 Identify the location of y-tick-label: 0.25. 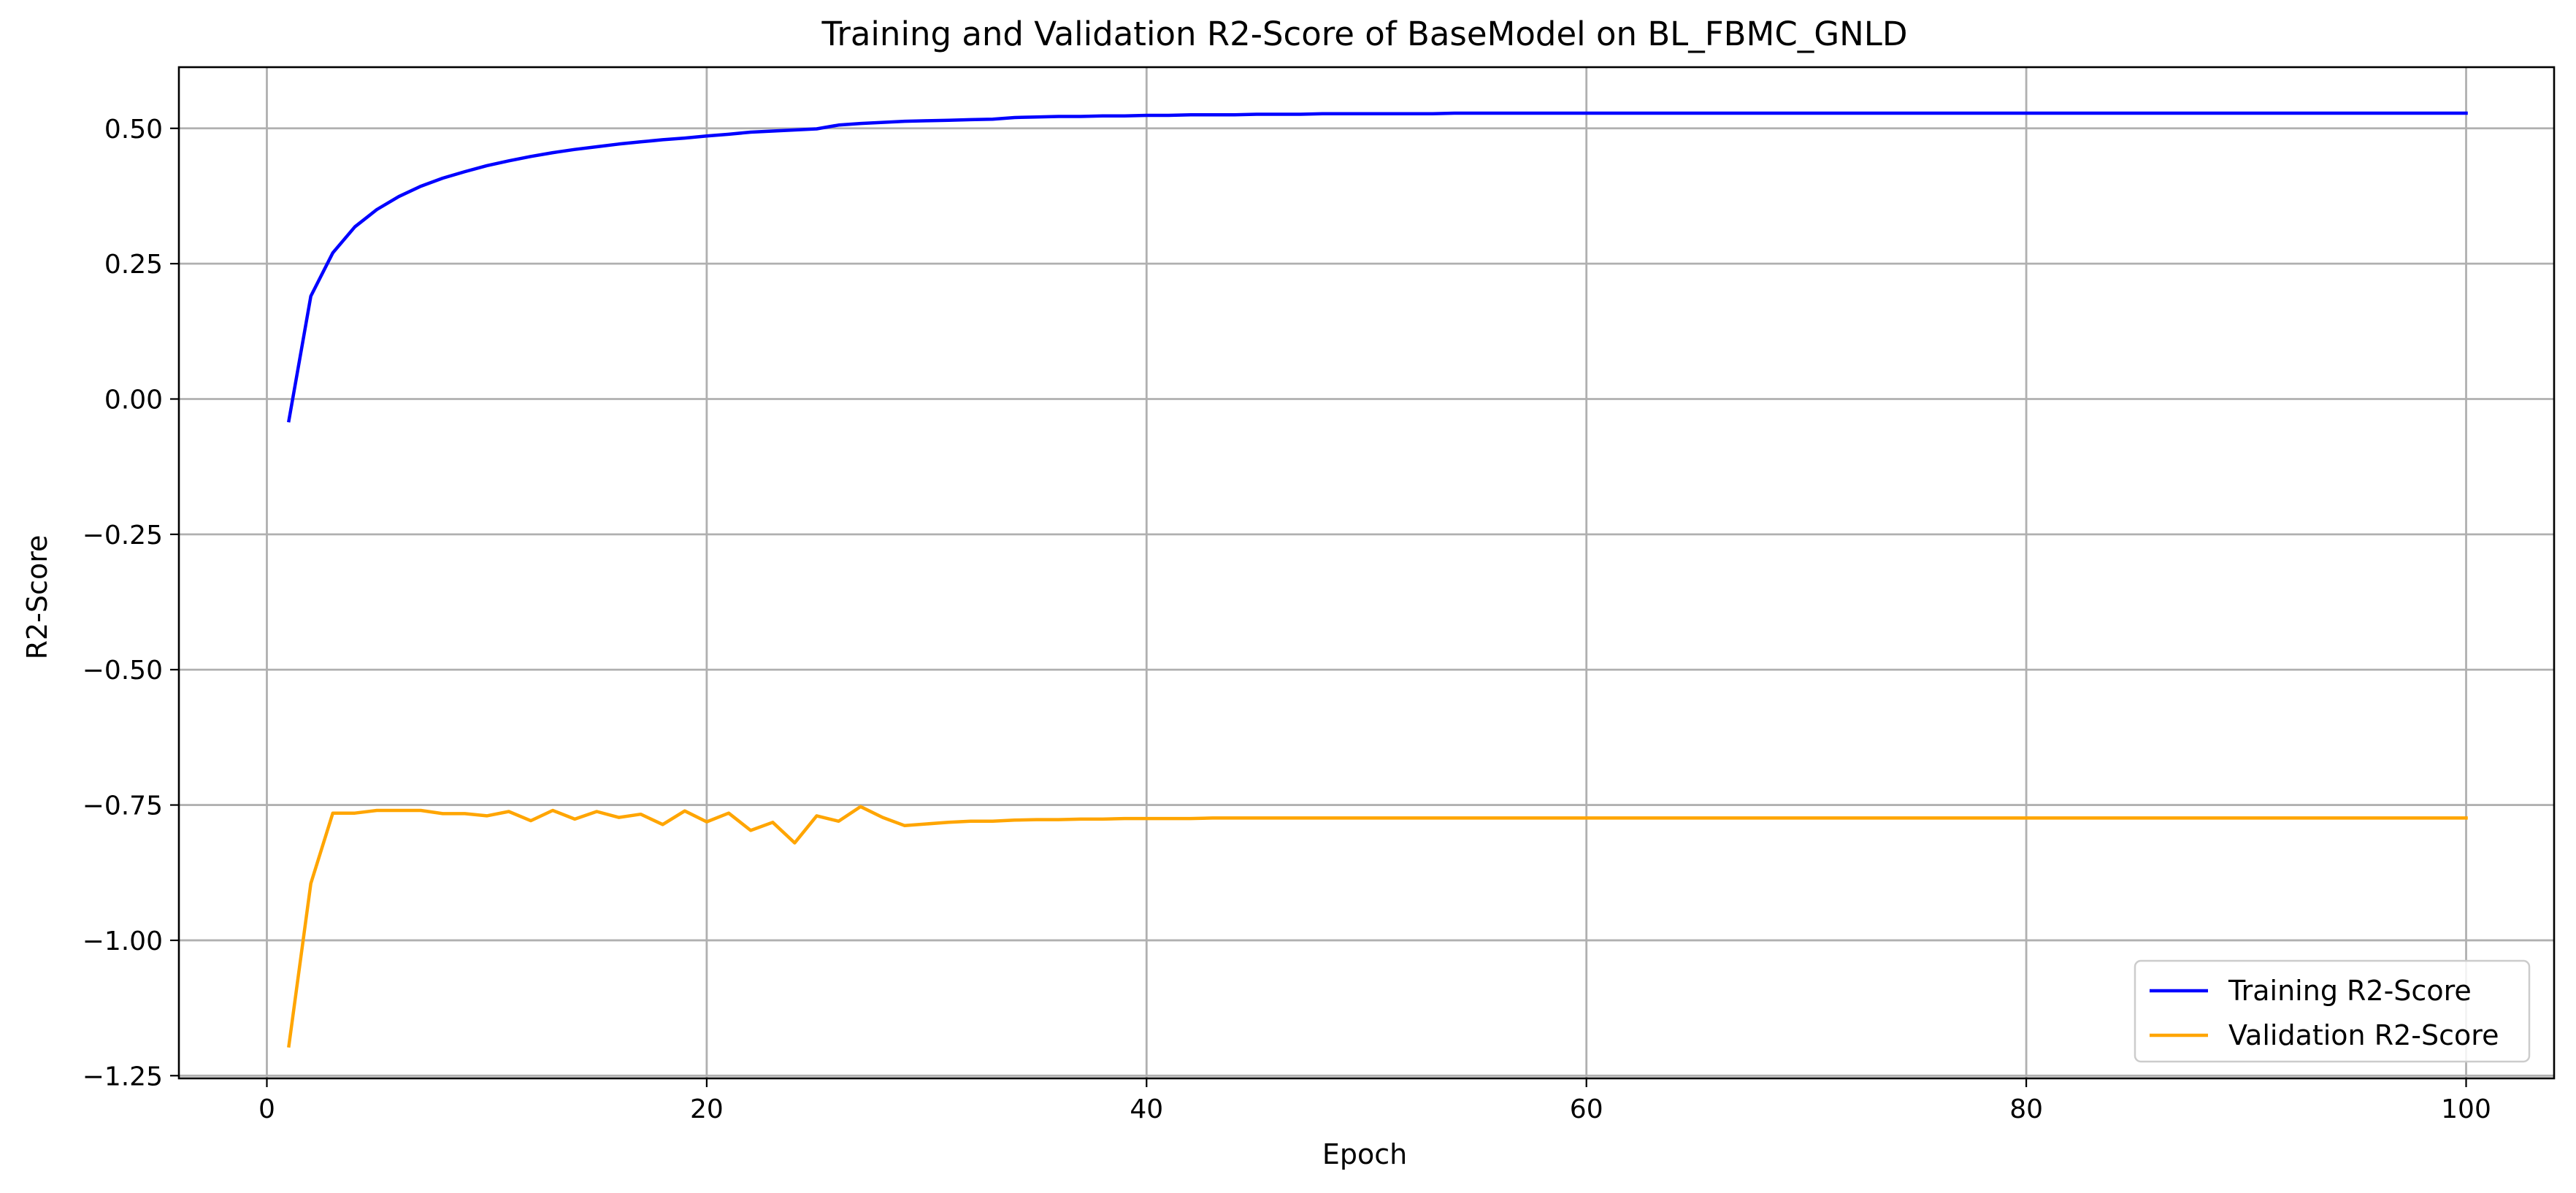
(133, 265).